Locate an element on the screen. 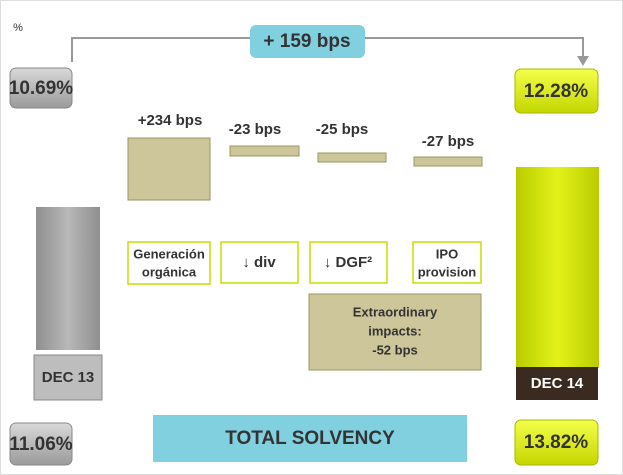 Image resolution: width=623 pixels, height=475 pixels. footer-box is located at coordinates (310, 438).